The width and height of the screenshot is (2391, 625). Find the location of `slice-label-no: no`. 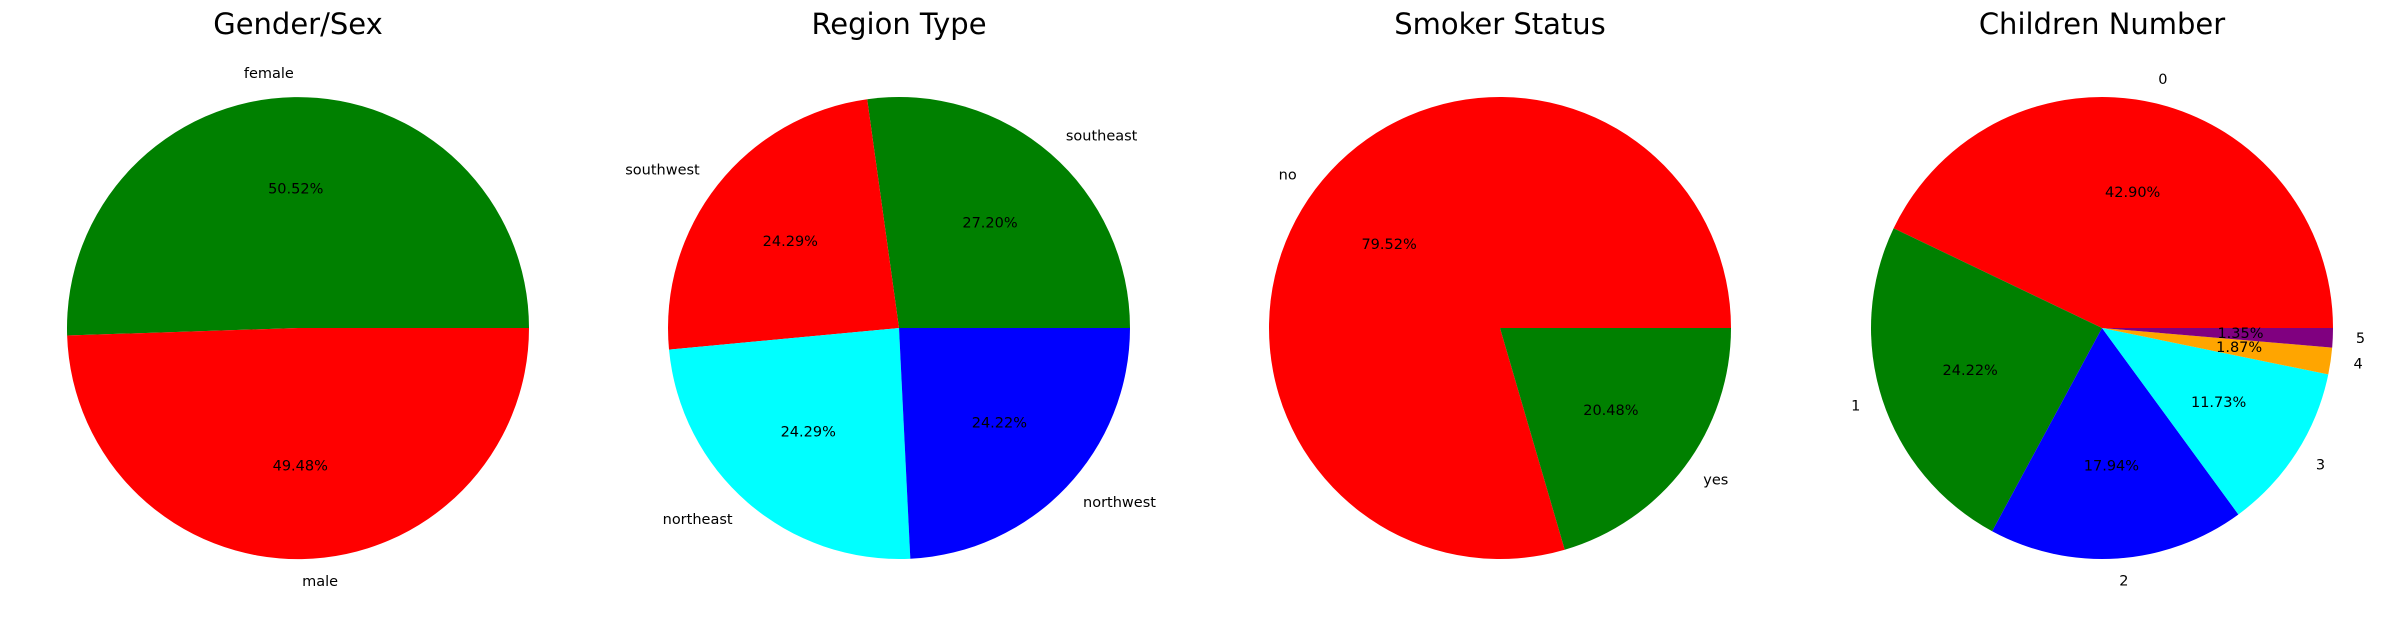

slice-label-no: no is located at coordinates (1288, 176).